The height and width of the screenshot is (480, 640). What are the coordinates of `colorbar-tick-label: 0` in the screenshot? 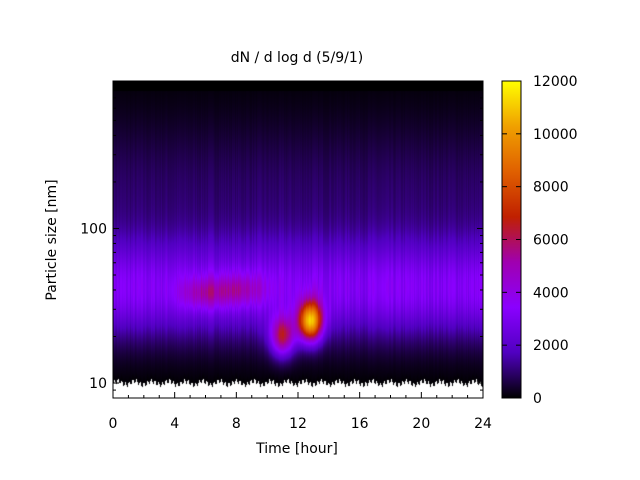 It's located at (537, 399).